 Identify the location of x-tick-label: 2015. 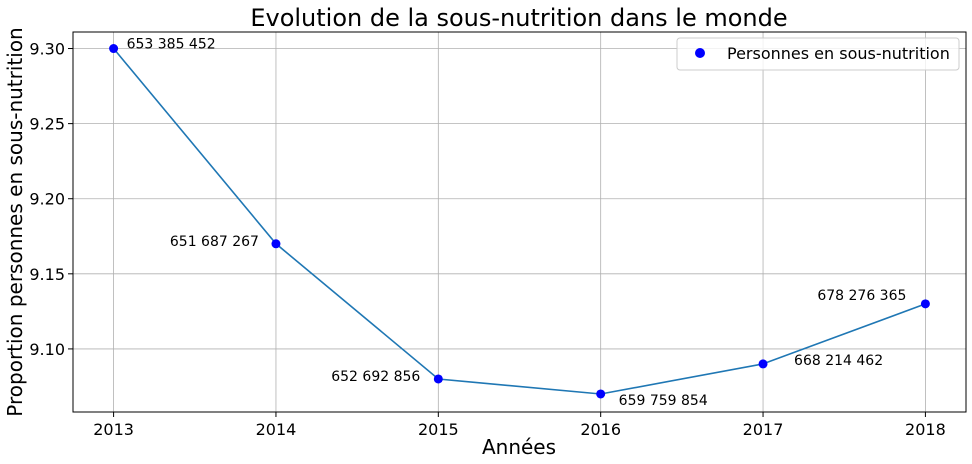
(438, 429).